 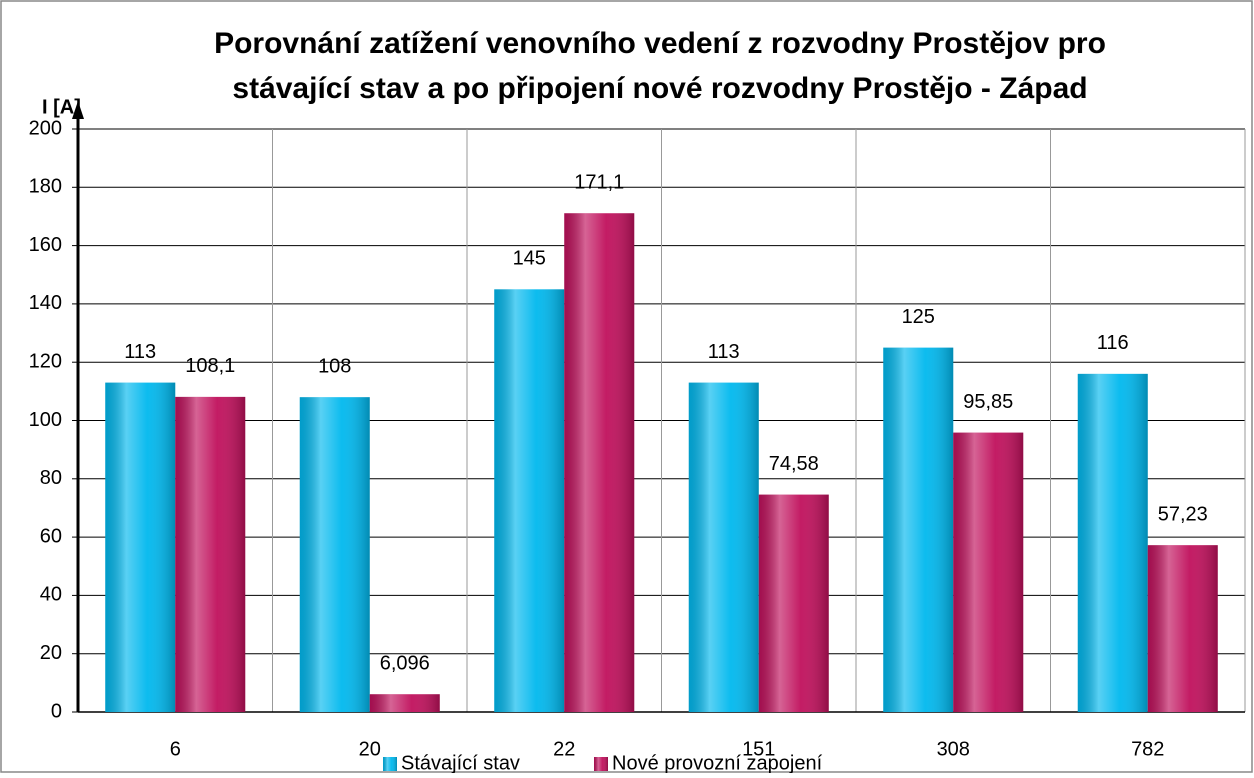 I want to click on data-label: 74,58, so click(x=794, y=464).